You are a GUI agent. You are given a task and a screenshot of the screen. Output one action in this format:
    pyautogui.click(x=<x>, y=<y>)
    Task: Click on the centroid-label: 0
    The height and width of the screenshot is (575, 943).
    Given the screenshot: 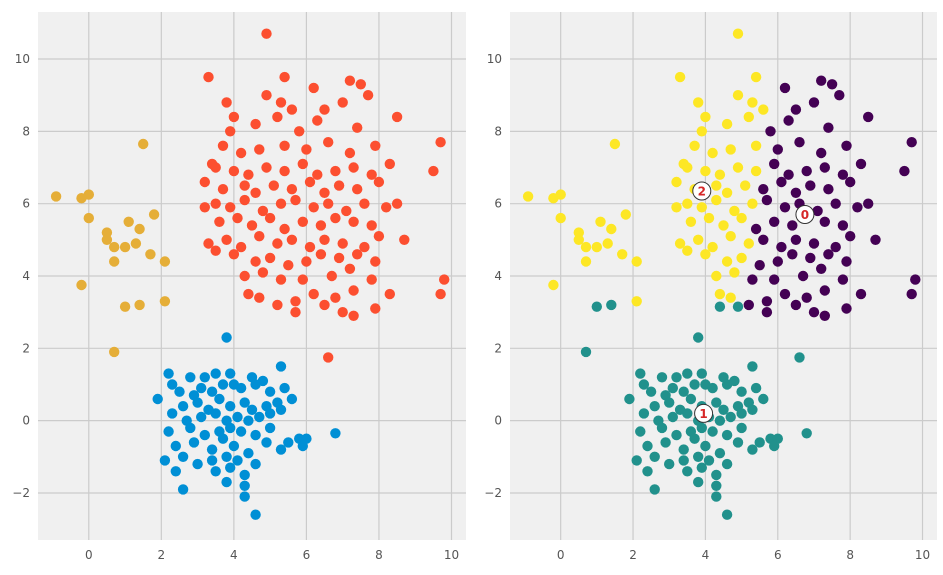 What is the action you would take?
    pyautogui.click(x=805, y=215)
    